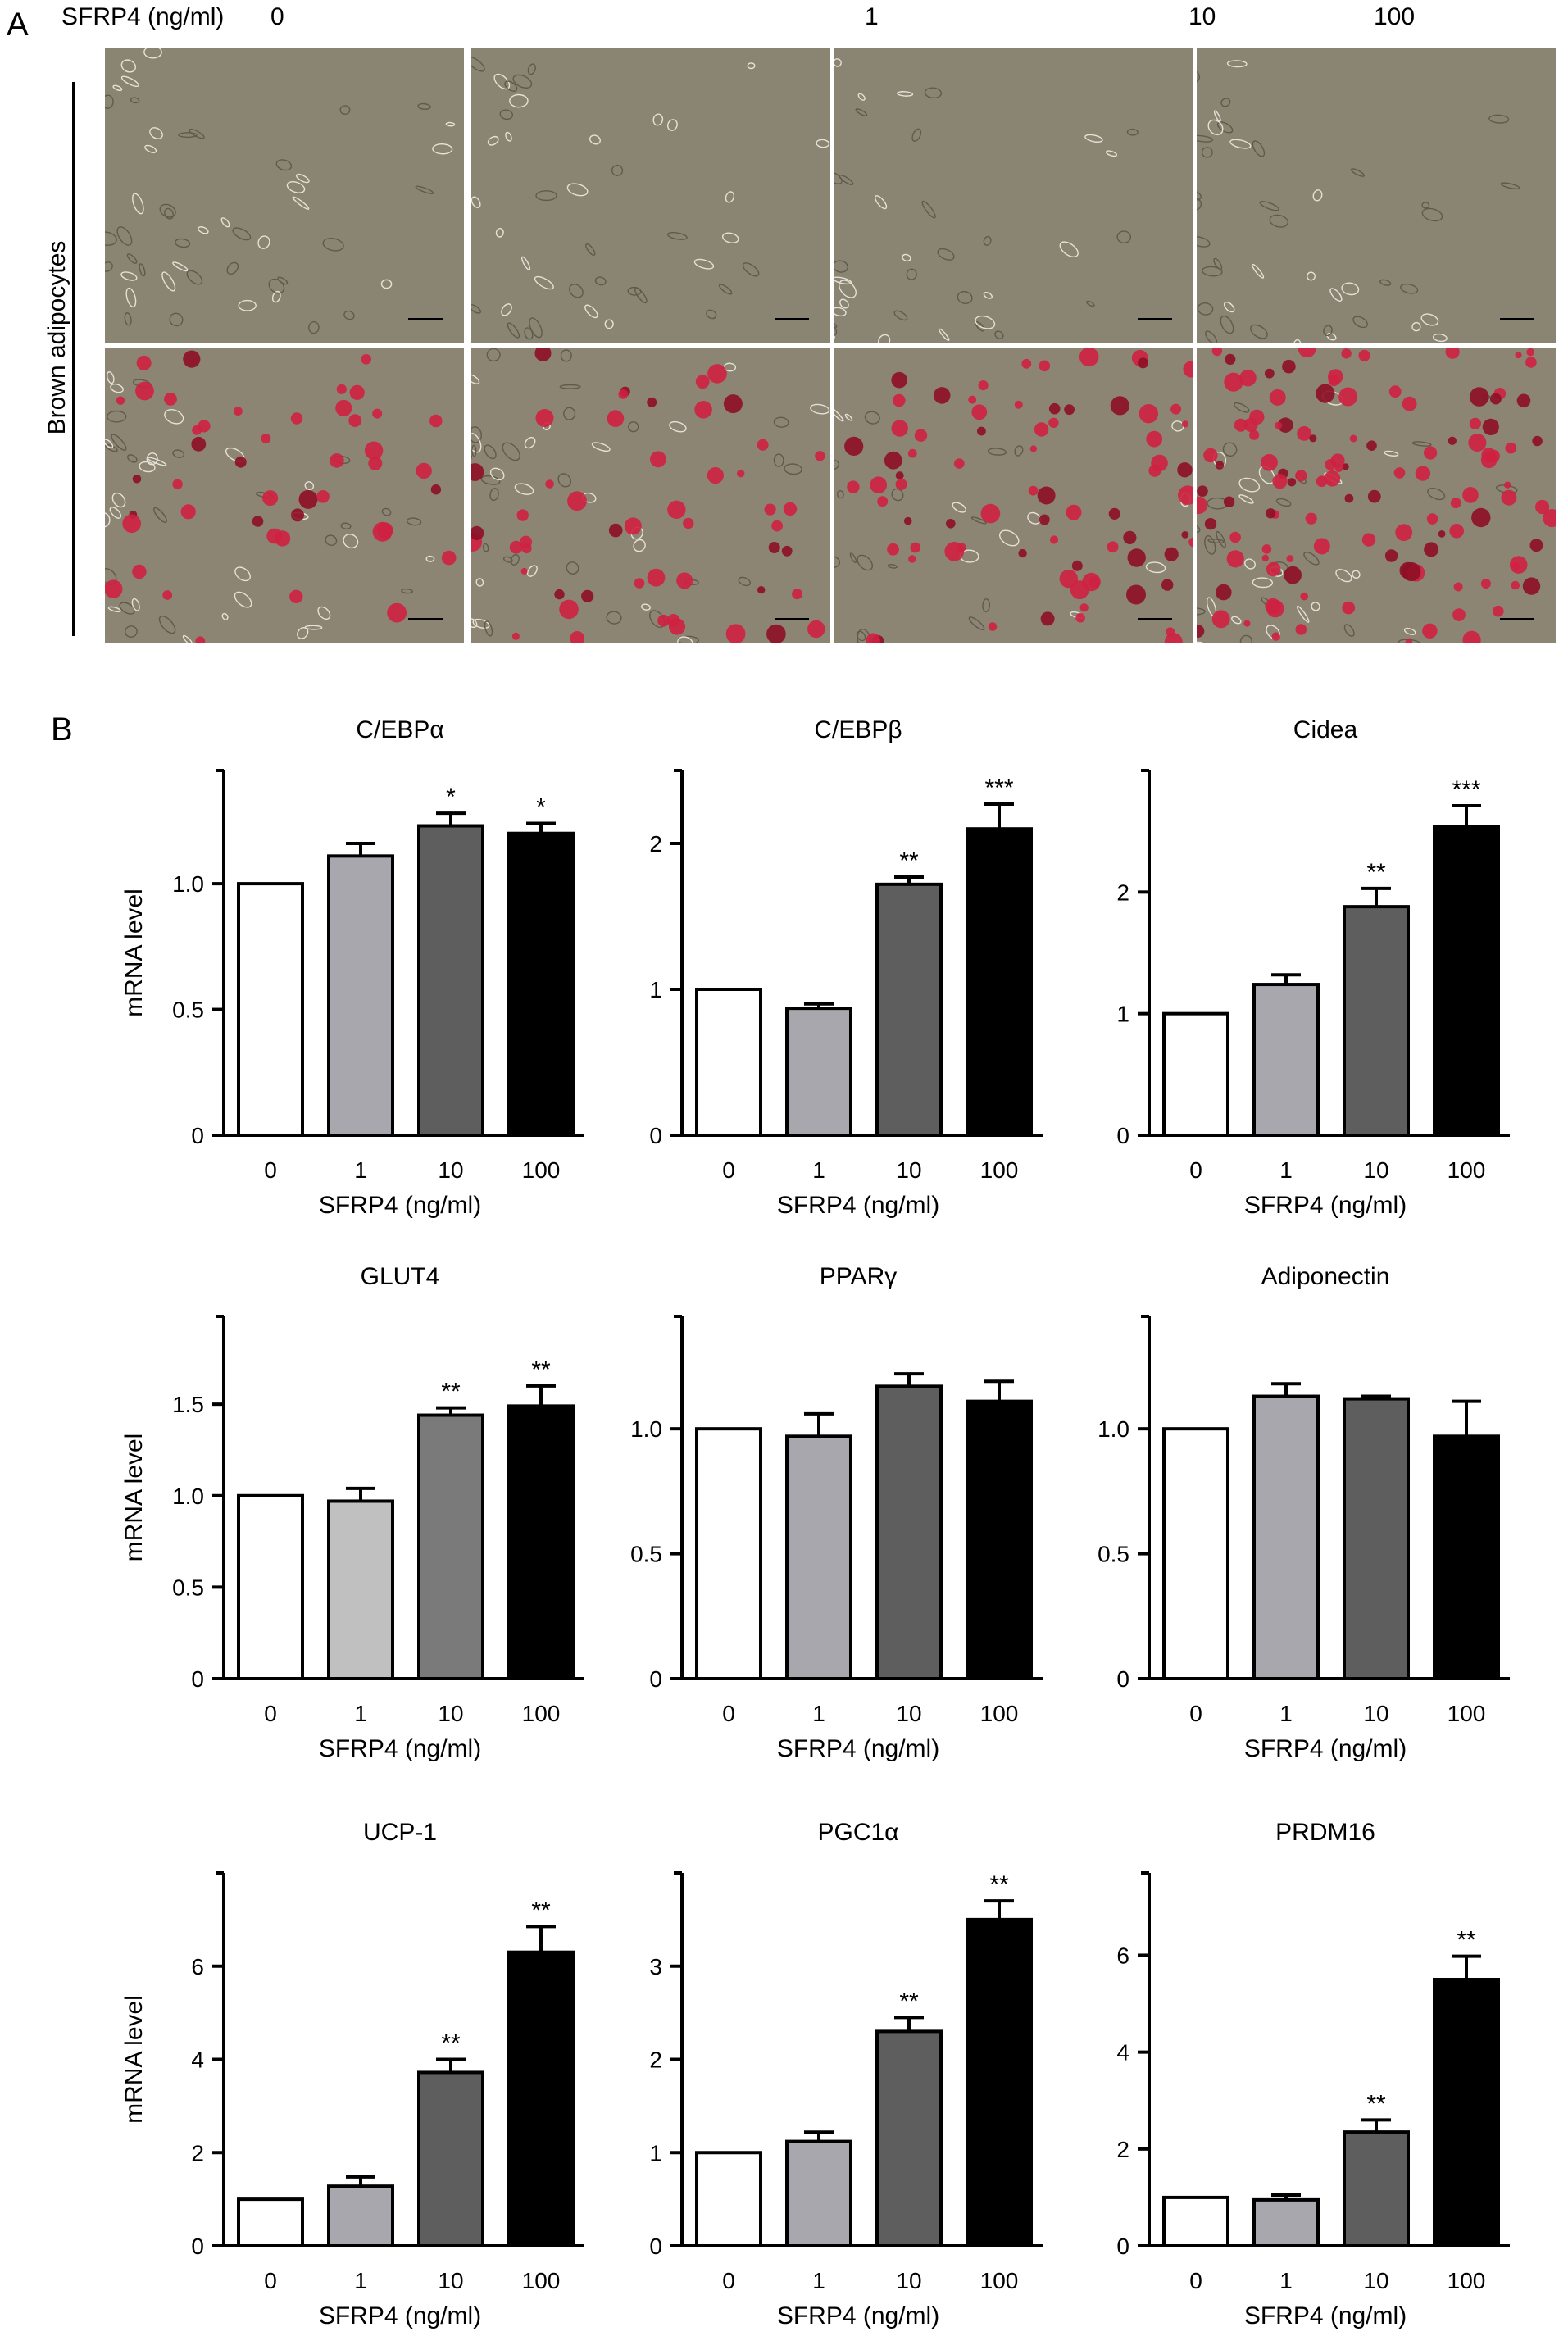 This screenshot has height=2336, width=1568. Describe the element at coordinates (655, 1679) in the screenshot. I see `chart-4-ytick-label: 0` at that location.